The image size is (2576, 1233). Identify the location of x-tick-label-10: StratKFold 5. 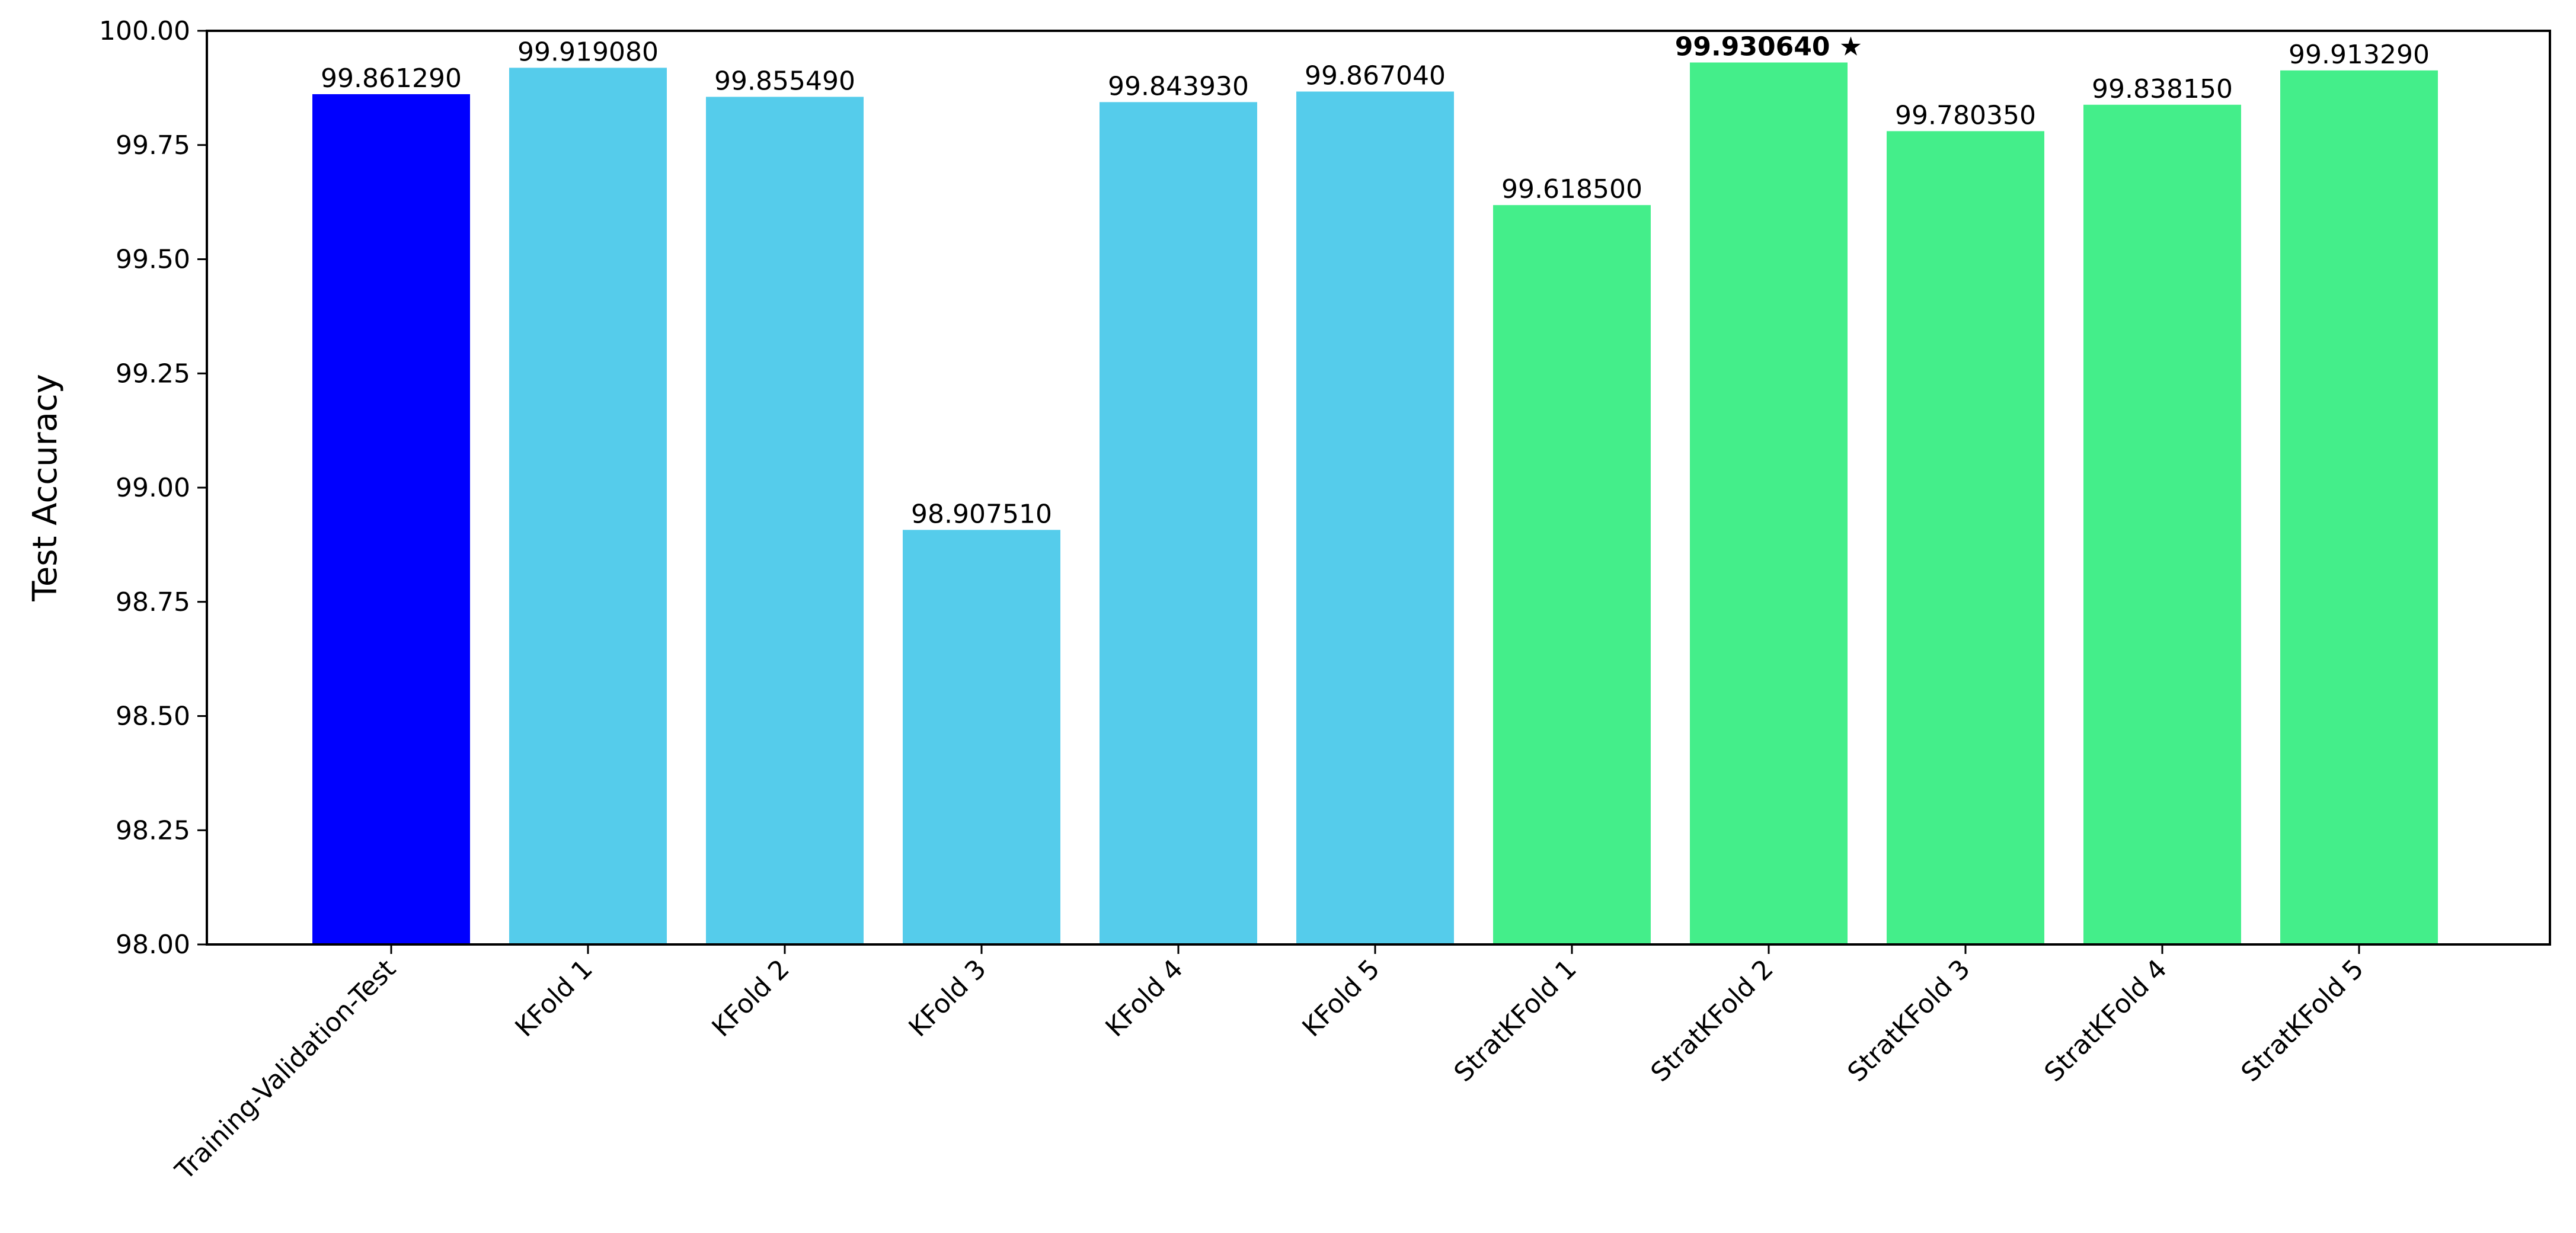
(2302, 1021).